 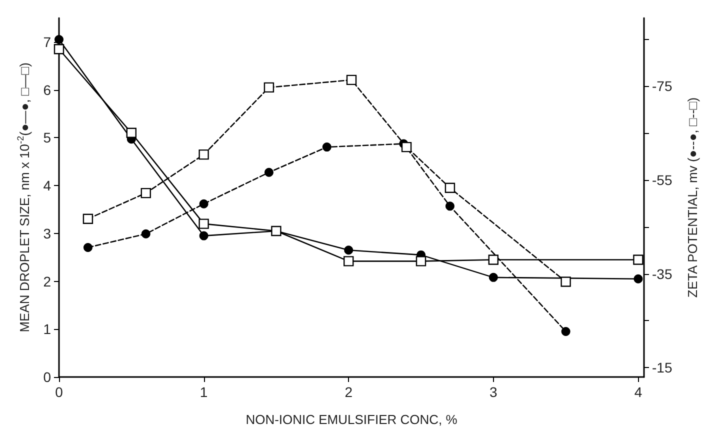 What do you see at coordinates (47, 281) in the screenshot?
I see `y-tick-label: 2` at bounding box center [47, 281].